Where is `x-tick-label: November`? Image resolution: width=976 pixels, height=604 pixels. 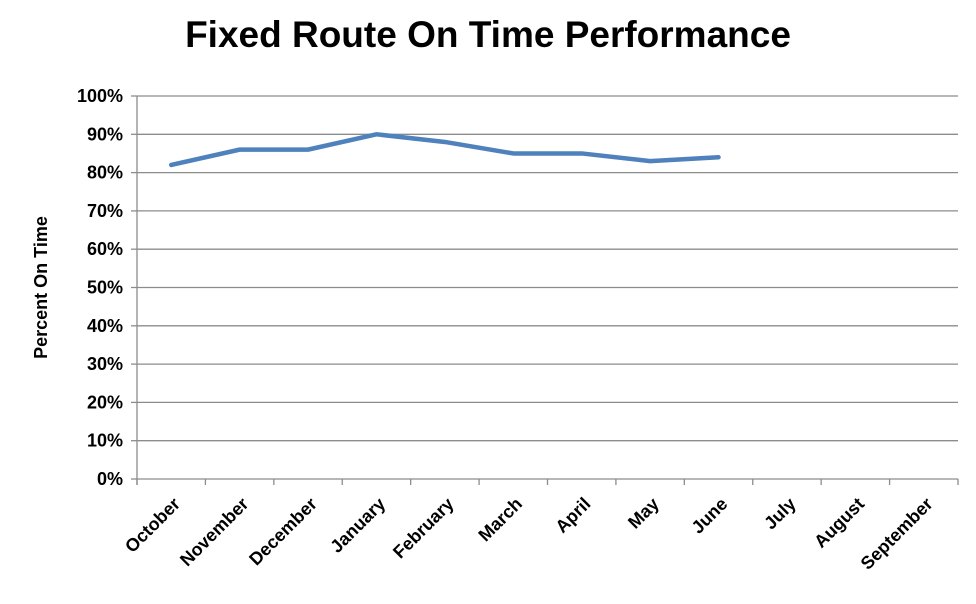
x-tick-label: November is located at coordinates (214, 532).